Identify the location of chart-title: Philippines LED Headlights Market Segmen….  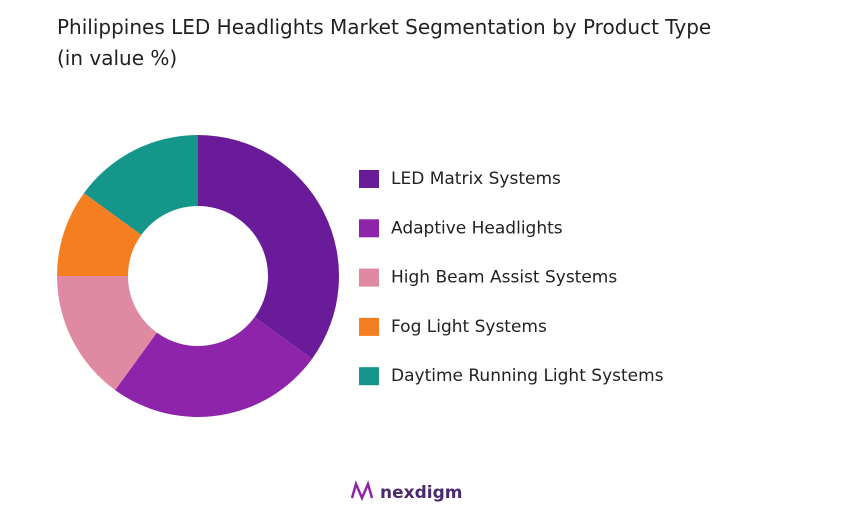
(384, 42).